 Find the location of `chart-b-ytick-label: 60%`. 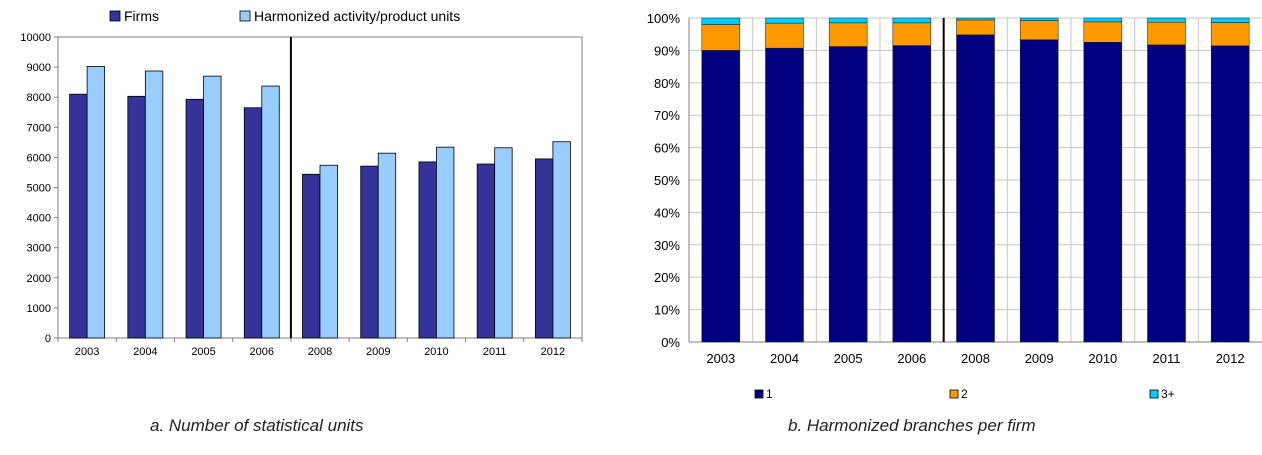

chart-b-ytick-label: 60% is located at coordinates (667, 148).